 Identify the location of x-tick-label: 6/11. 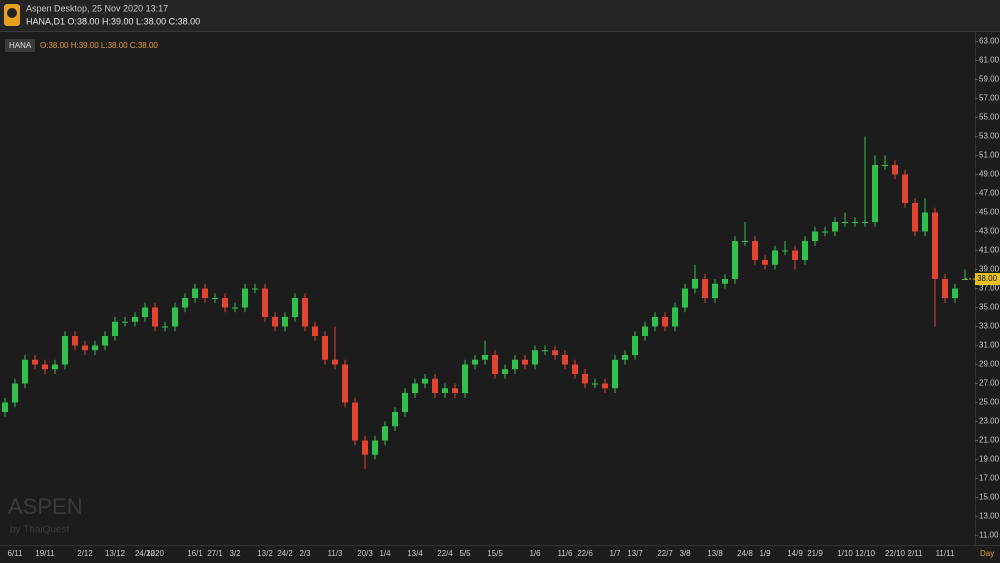
(16, 553).